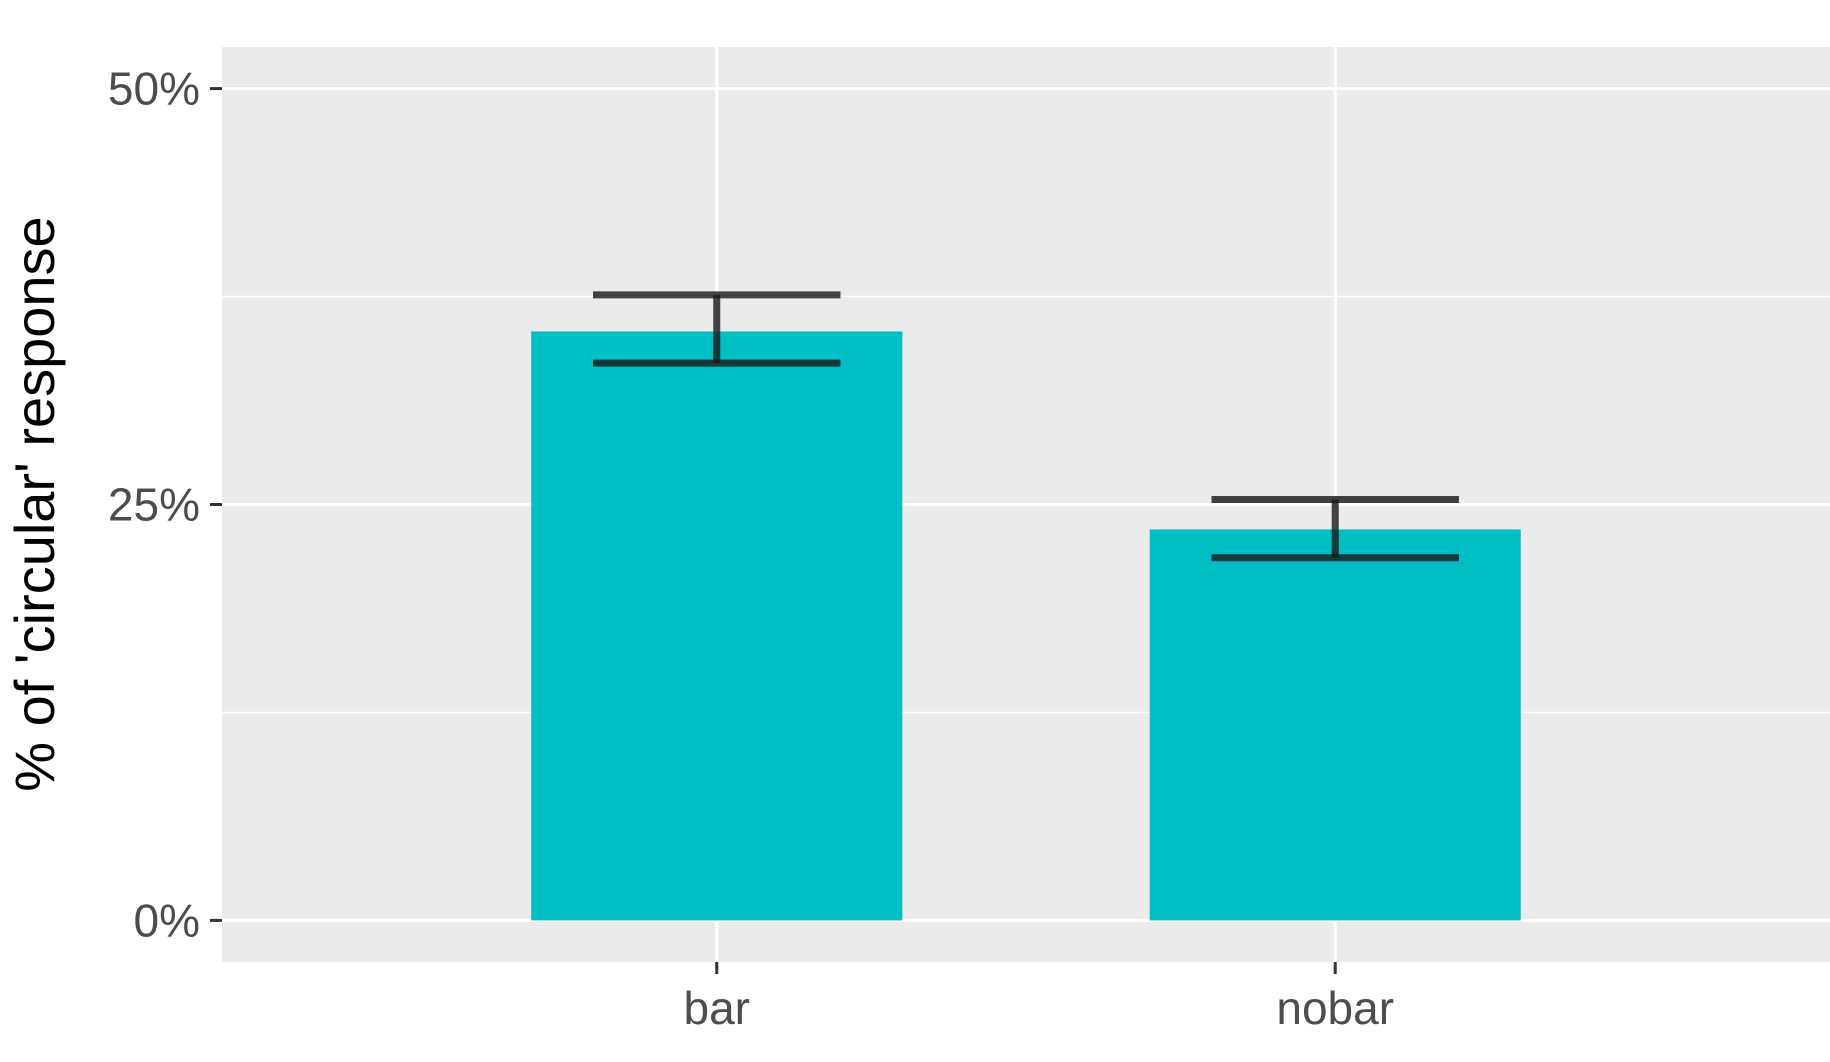 The height and width of the screenshot is (1062, 1830). I want to click on error-bar-bar, so click(717, 329).